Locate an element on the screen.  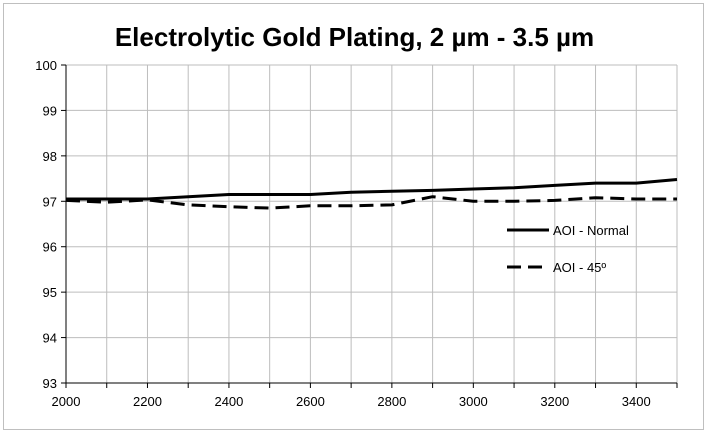
y-tick-label: 93 is located at coordinates (50, 383).